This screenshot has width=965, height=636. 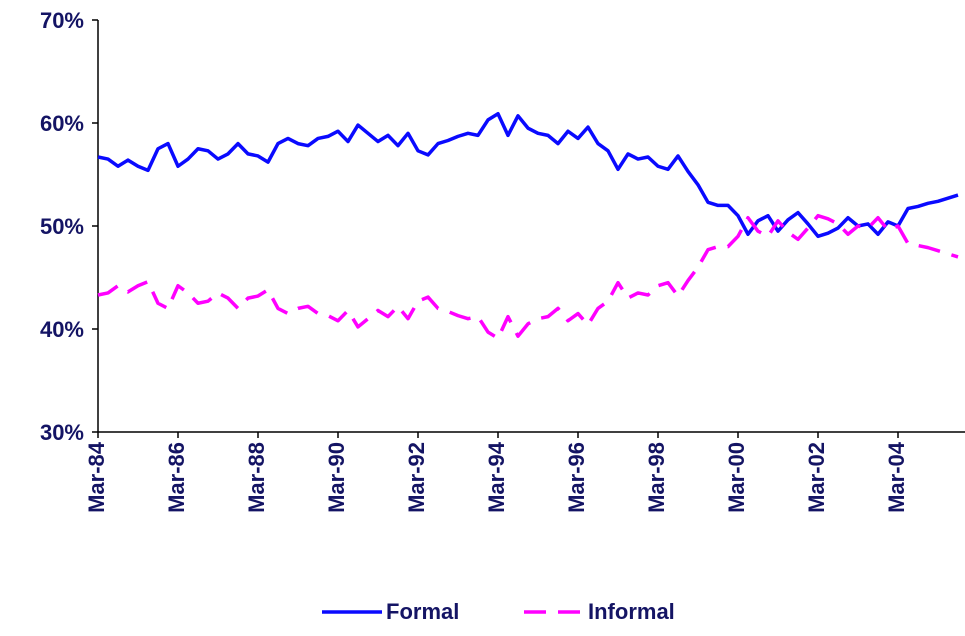 I want to click on x-tick-label: Mar-00, so click(x=736, y=477).